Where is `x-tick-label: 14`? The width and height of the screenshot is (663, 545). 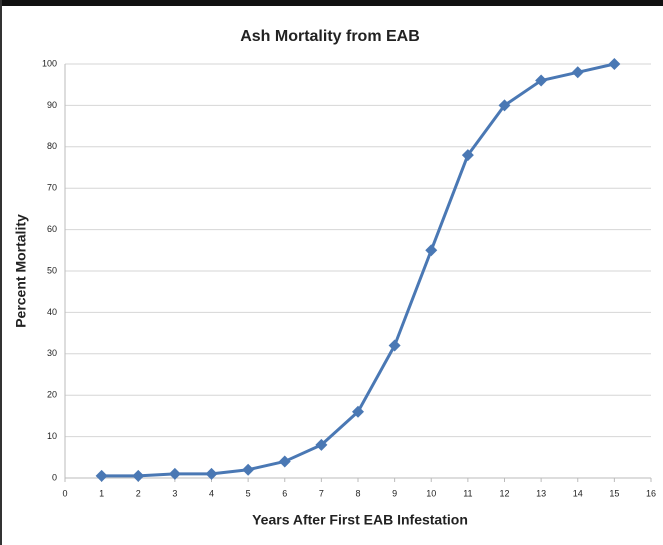 x-tick-label: 14 is located at coordinates (578, 493).